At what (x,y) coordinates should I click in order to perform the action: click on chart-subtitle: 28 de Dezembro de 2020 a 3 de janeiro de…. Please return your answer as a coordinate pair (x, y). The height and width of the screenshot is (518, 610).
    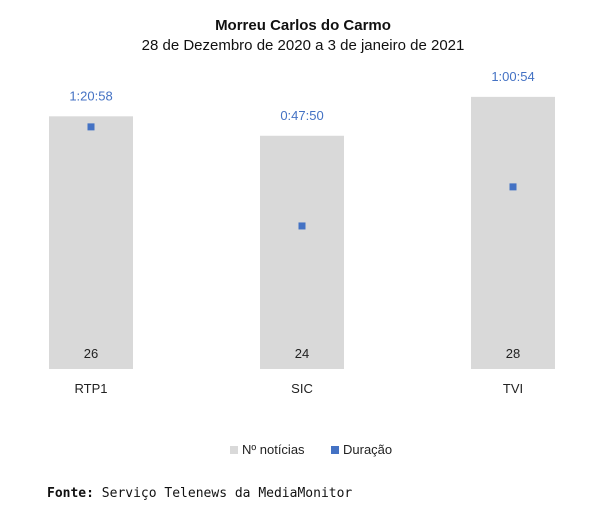
    Looking at the image, I should click on (303, 45).